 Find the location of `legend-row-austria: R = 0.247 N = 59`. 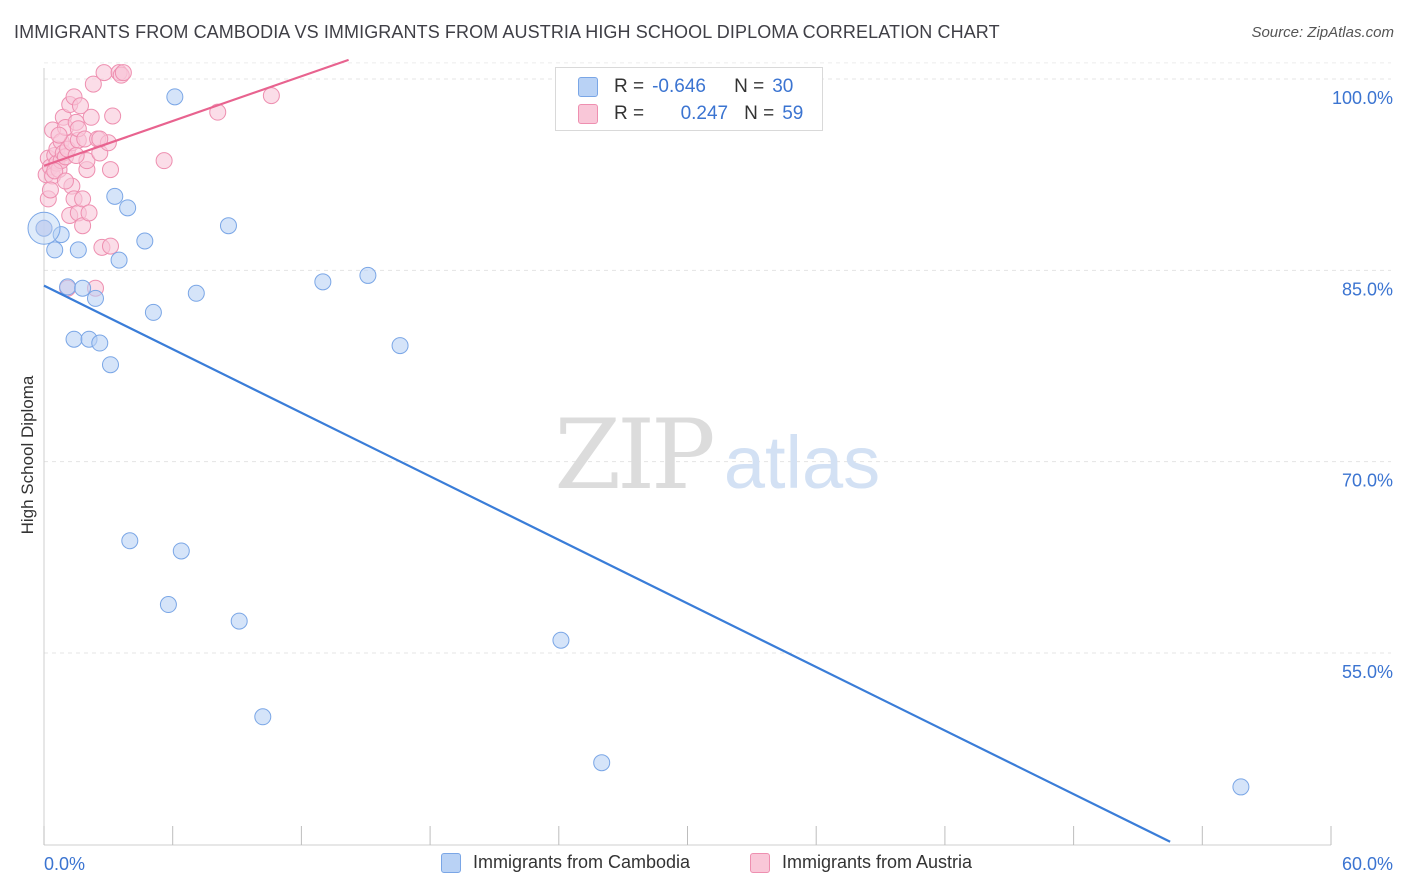

legend-row-austria: R = 0.247 N = 59 is located at coordinates (690, 114).